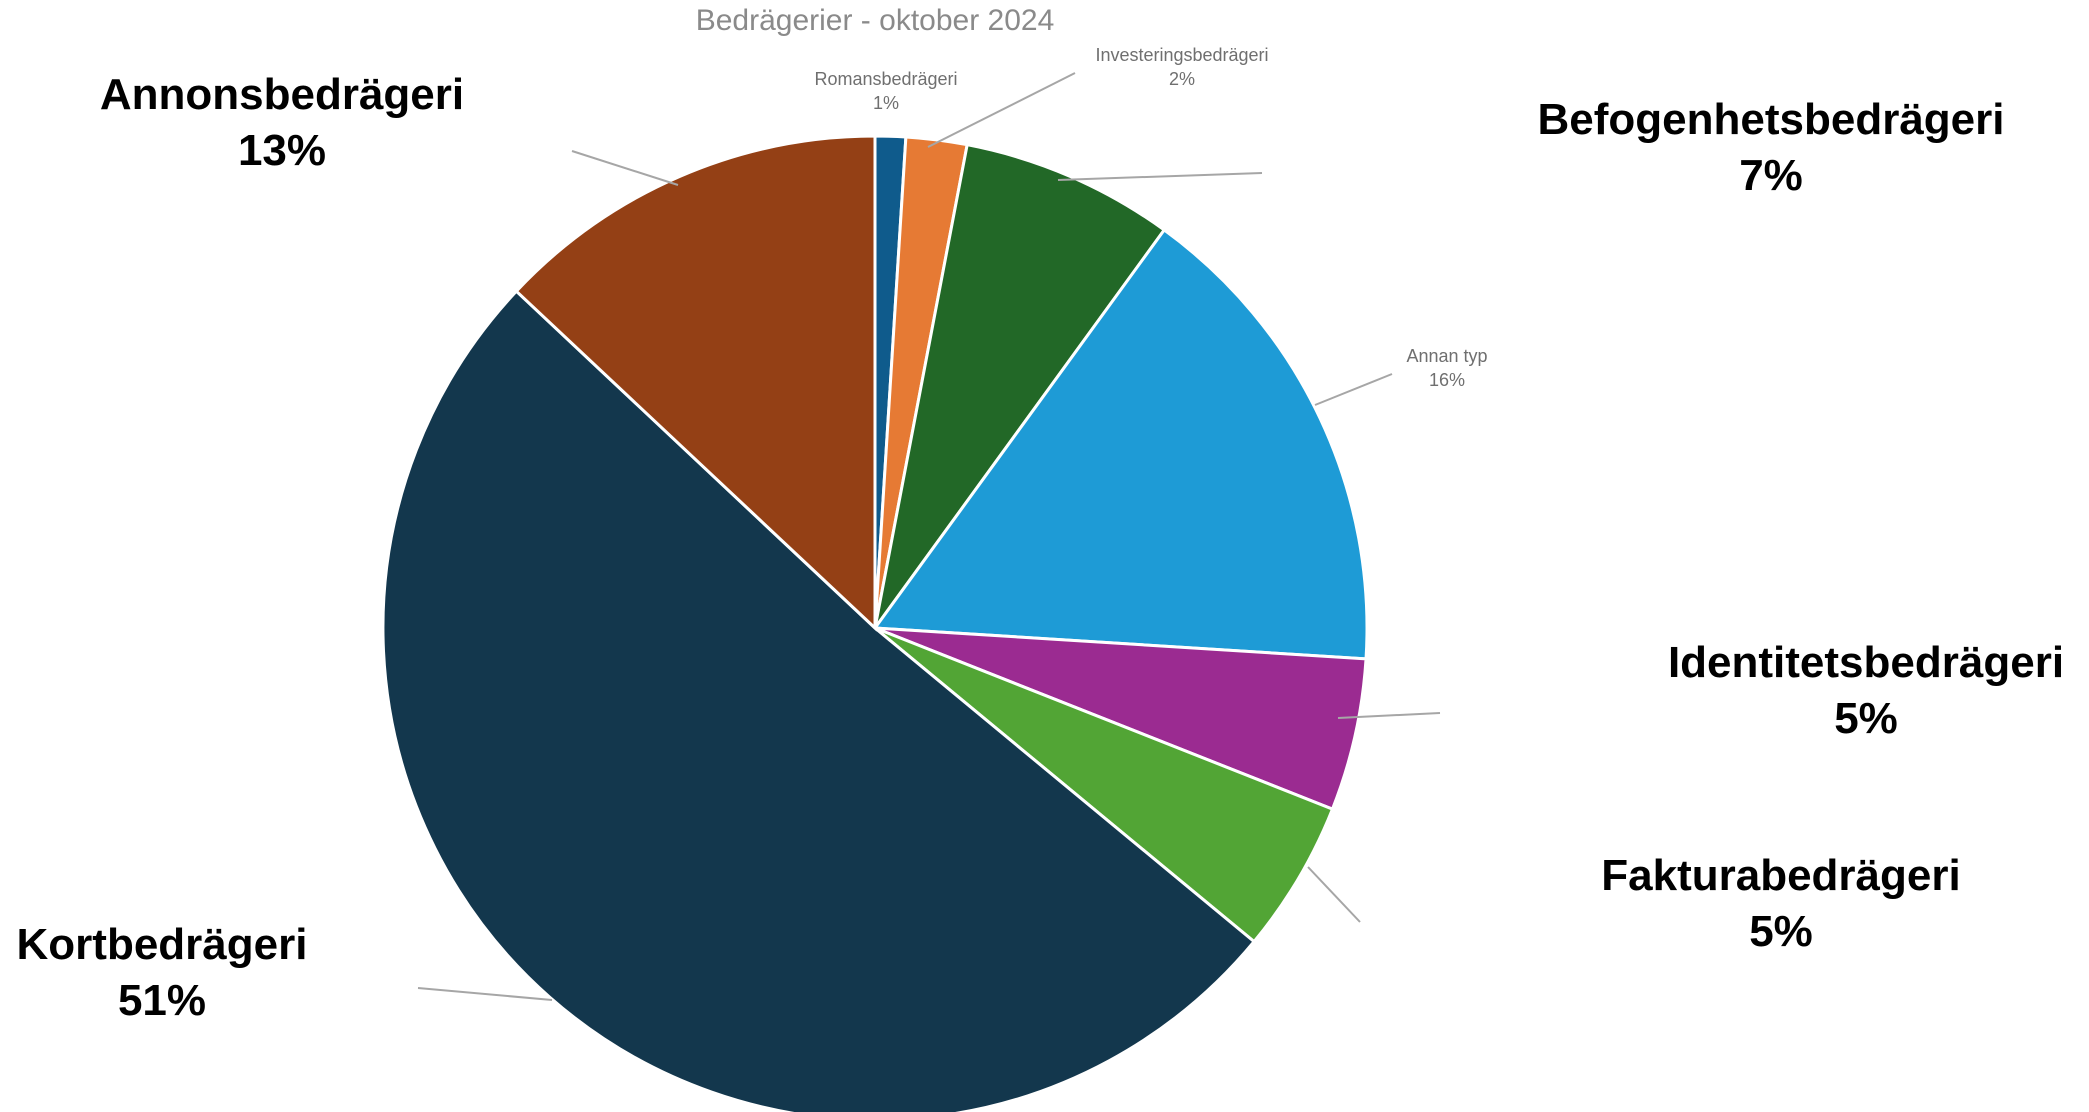 The image size is (2089, 1112). I want to click on leader-line-annan typ, so click(1353, 389).